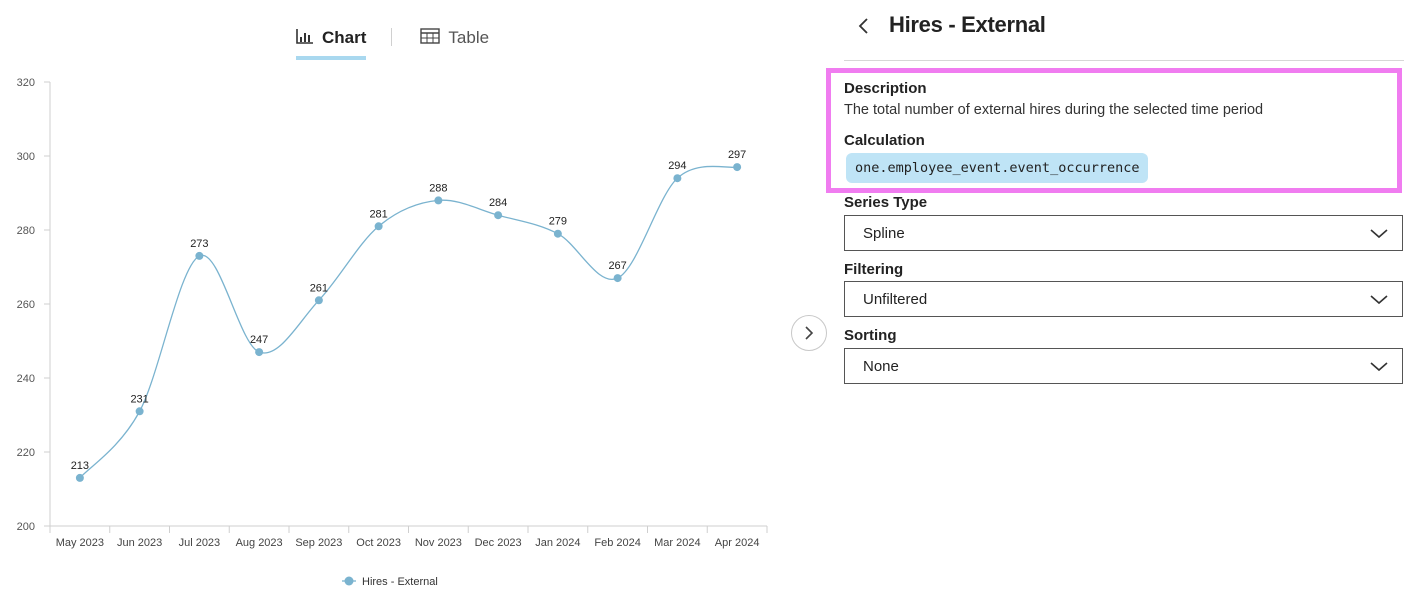  I want to click on chevron-right-icon, so click(809, 333).